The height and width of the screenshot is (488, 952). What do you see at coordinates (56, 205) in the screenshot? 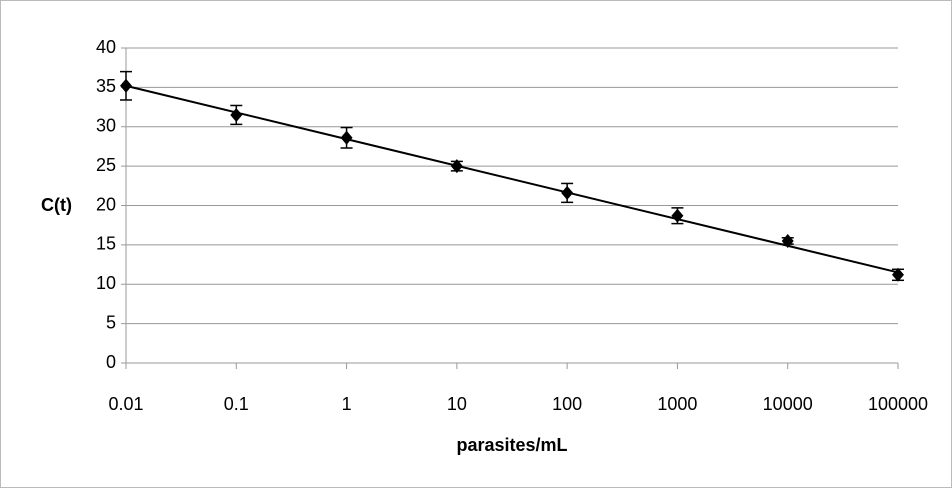
I see `y-axis-label: C(t)` at bounding box center [56, 205].